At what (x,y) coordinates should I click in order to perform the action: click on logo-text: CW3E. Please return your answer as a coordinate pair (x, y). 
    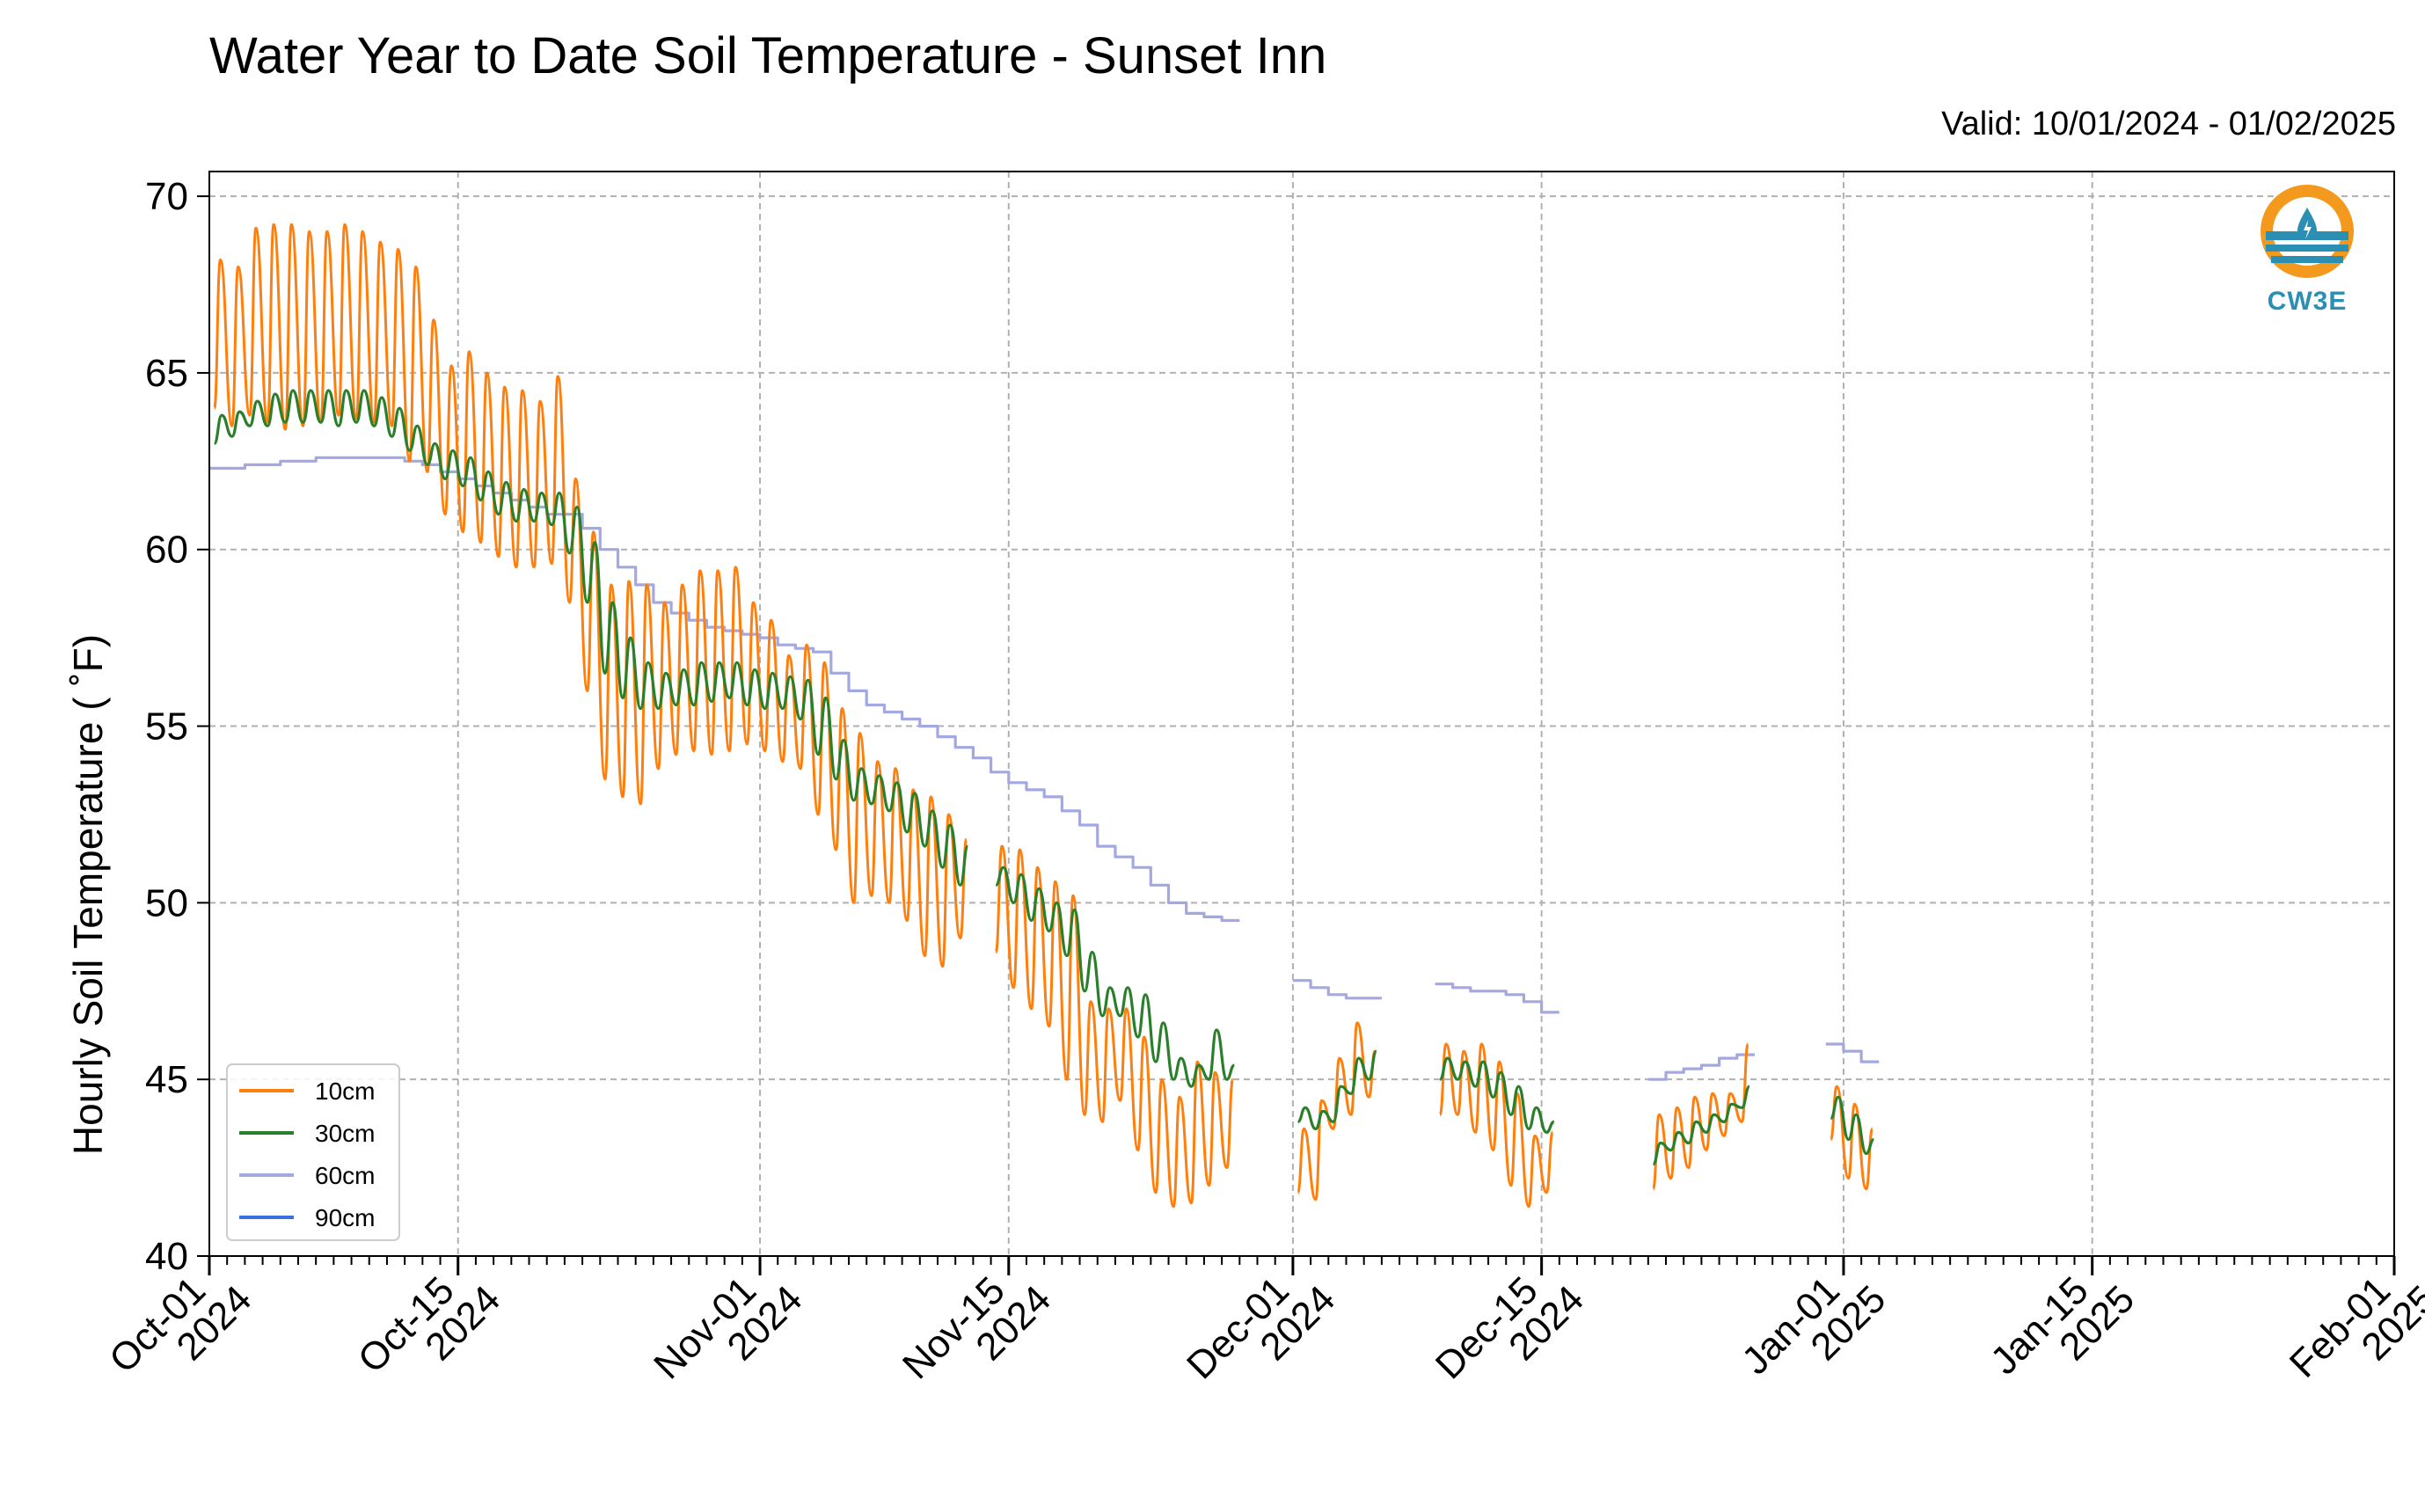
    Looking at the image, I should click on (2307, 301).